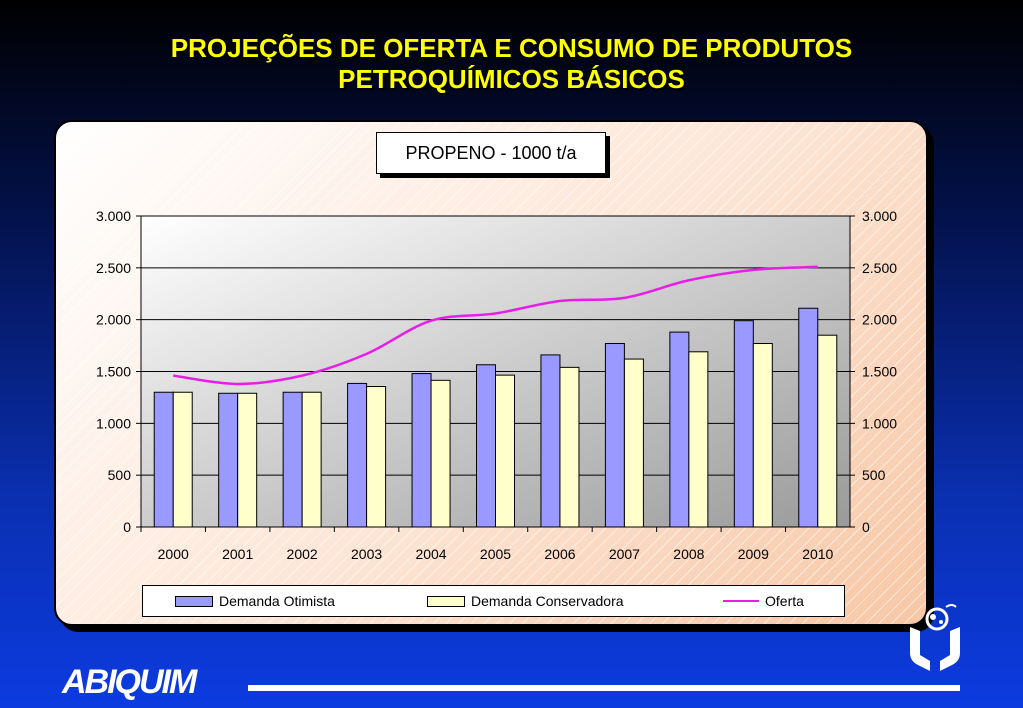  What do you see at coordinates (113, 320) in the screenshot?
I see `y-tick-label-left: 2.000` at bounding box center [113, 320].